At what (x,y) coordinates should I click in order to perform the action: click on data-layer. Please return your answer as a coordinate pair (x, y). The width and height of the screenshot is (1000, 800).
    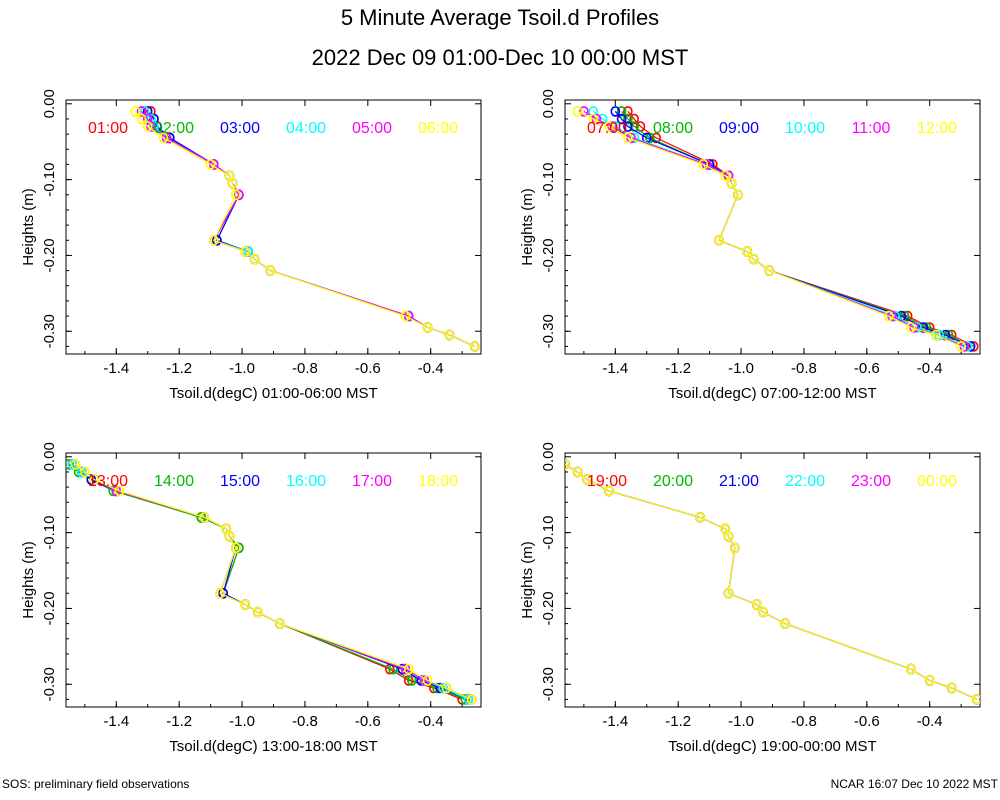
    Looking at the image, I should click on (271, 582).